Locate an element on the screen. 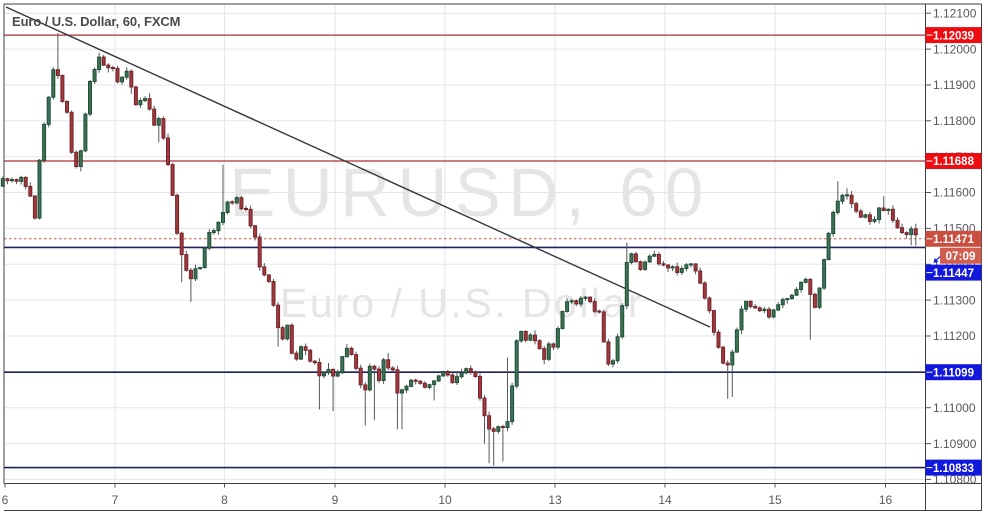  svg-text: 1.12000 is located at coordinates (955, 49).